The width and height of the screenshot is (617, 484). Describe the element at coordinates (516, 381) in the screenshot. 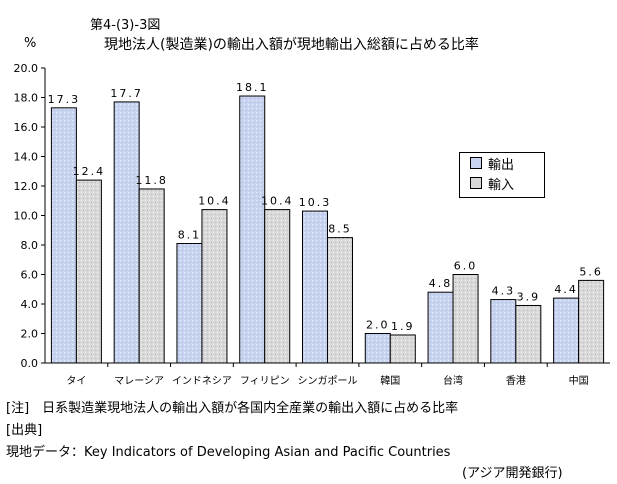

I see `x-category-label: 香港` at that location.